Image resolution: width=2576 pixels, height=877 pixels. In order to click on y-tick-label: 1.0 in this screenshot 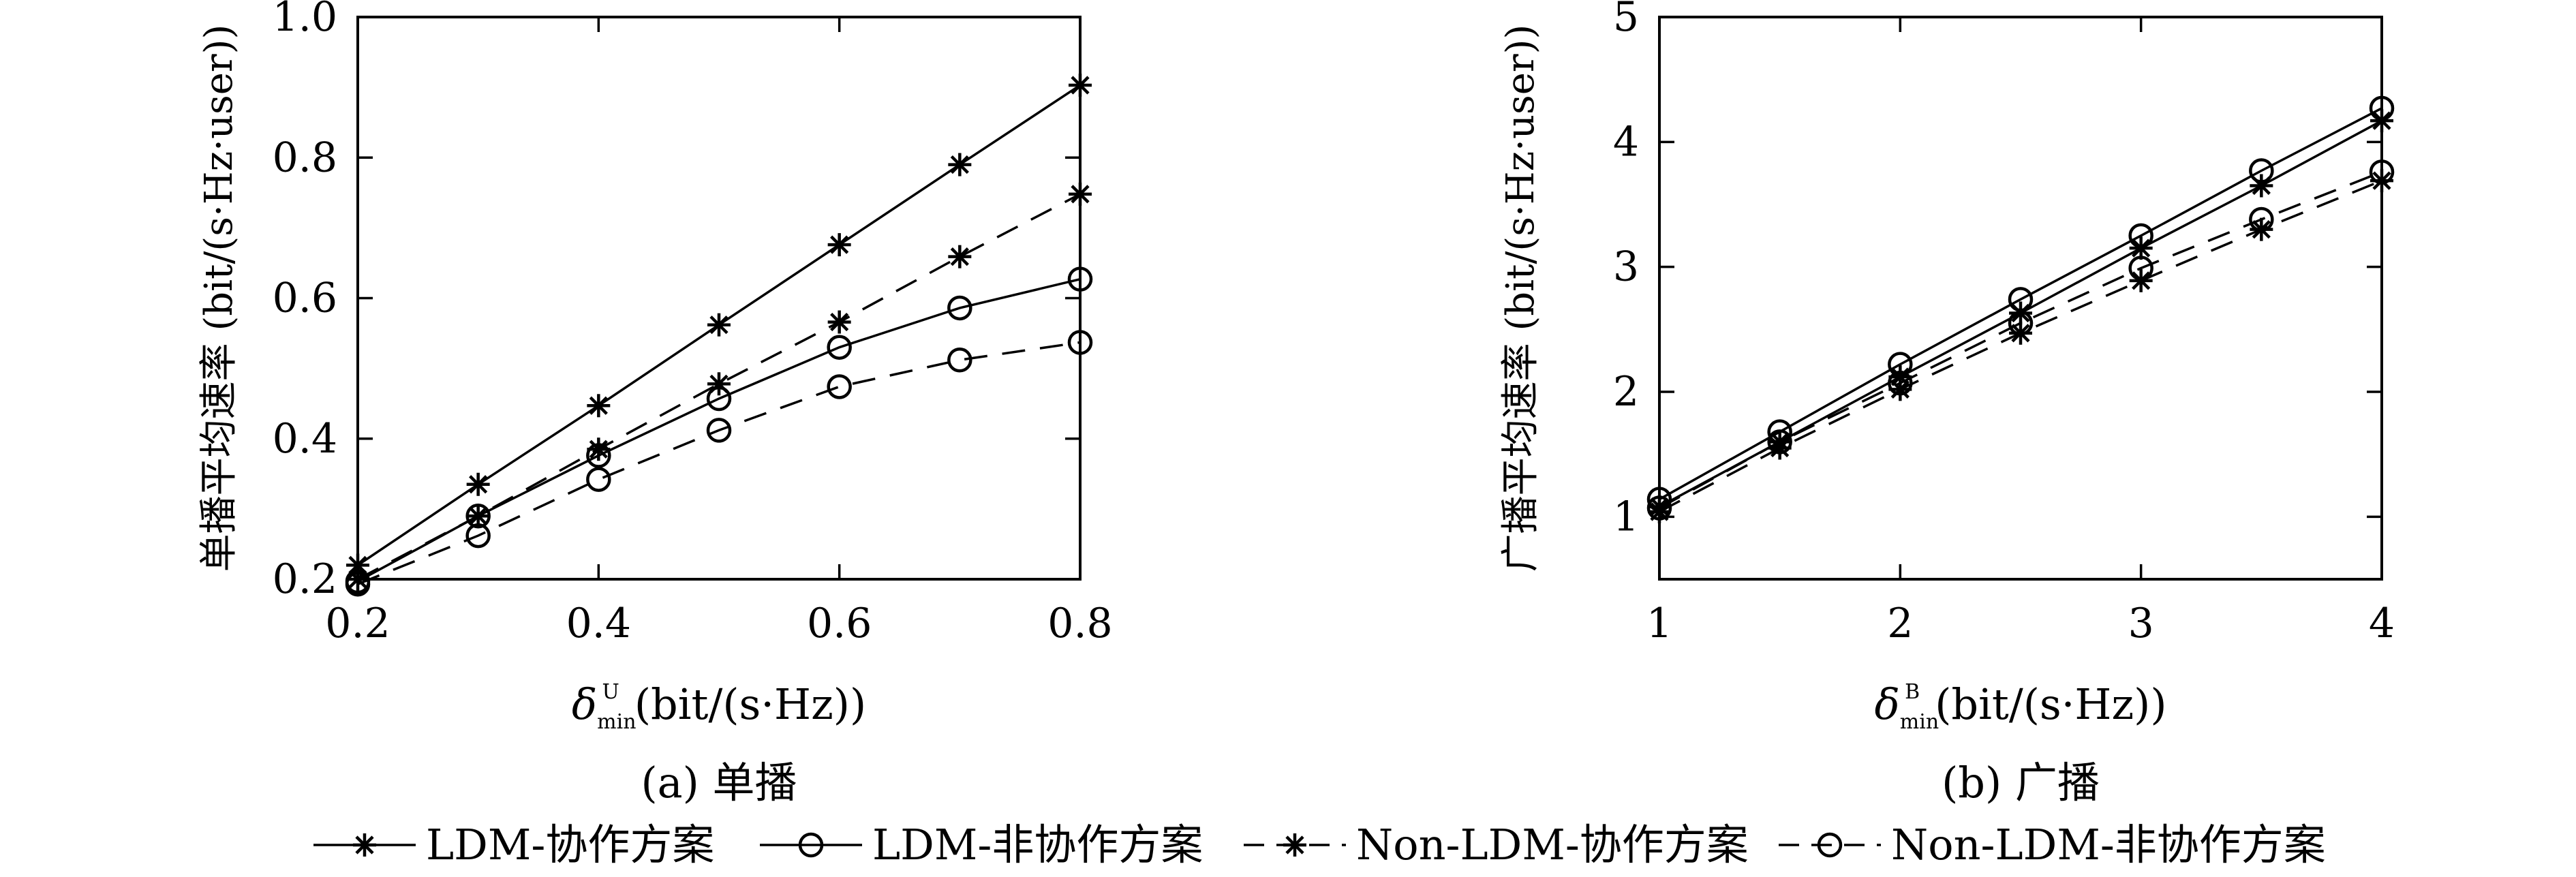, I will do `click(305, 20)`.